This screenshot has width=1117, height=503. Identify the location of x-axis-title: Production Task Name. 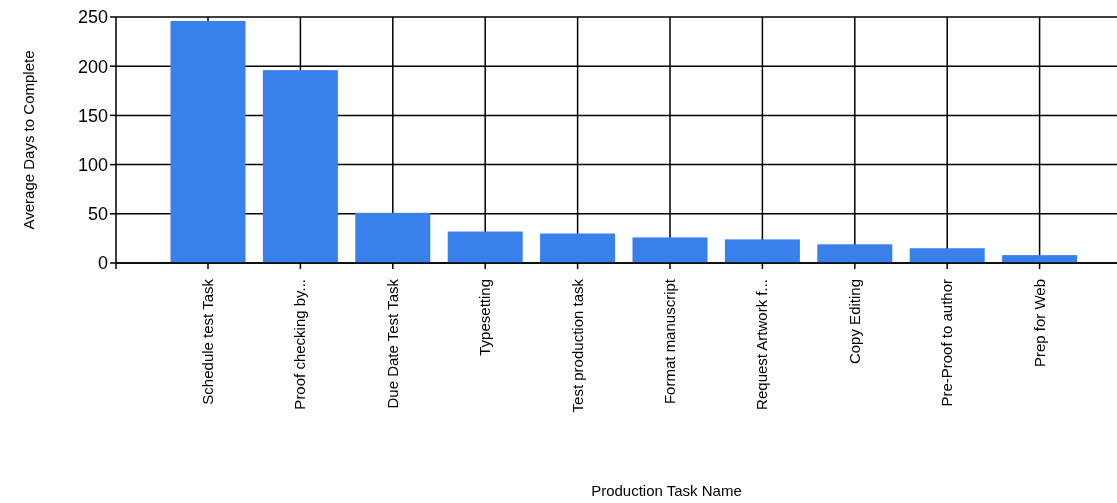
(666, 490).